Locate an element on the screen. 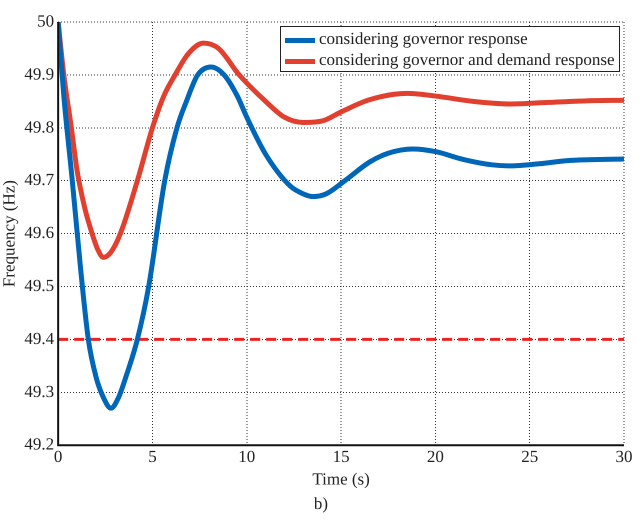  x-tick-label: 10 is located at coordinates (247, 456).